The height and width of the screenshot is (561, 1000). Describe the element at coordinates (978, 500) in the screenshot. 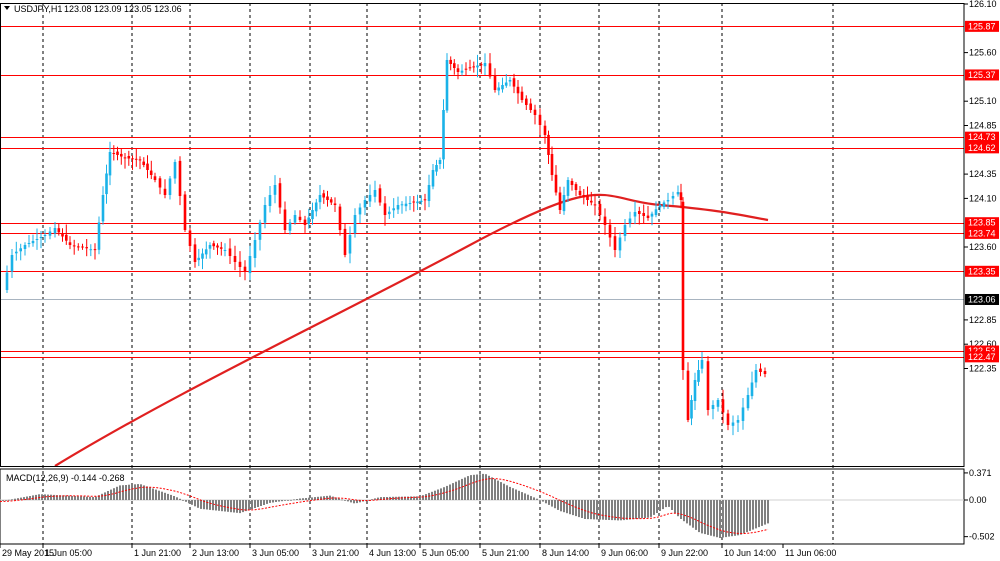

I see `macd-tick-label: 0.00` at that location.